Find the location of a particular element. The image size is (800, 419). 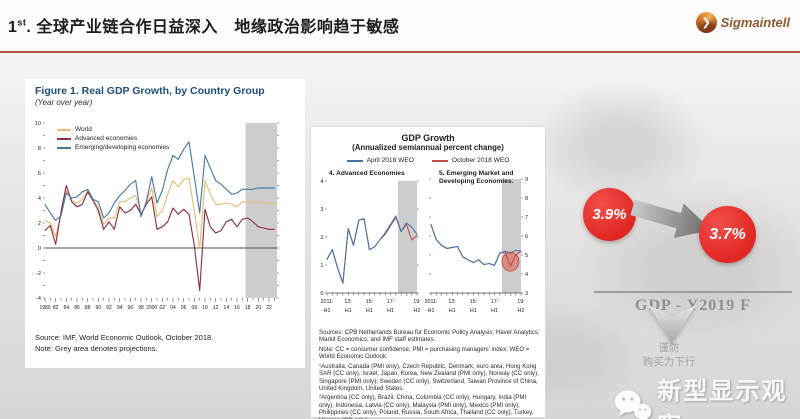

april-weo-swatch is located at coordinates (354, 160).